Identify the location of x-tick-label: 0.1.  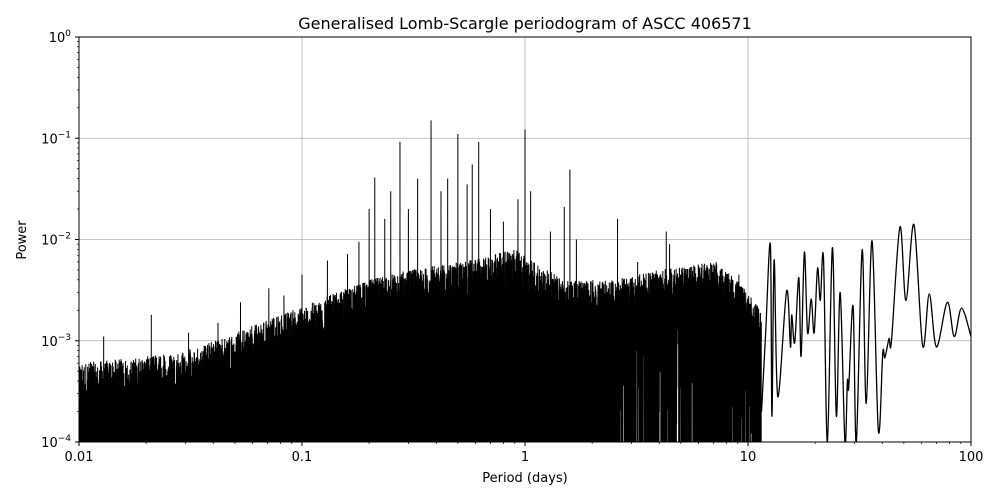
(302, 457).